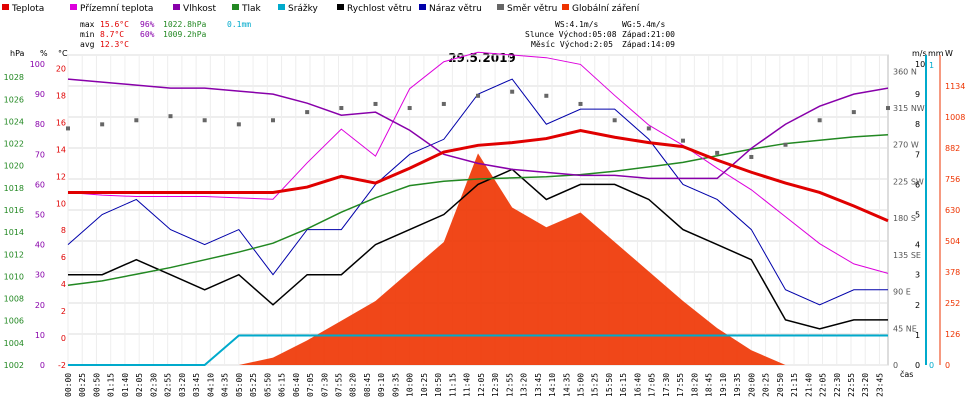  Describe the element at coordinates (14, 254) in the screenshot. I see `hpa-tick-5: 1012` at that location.